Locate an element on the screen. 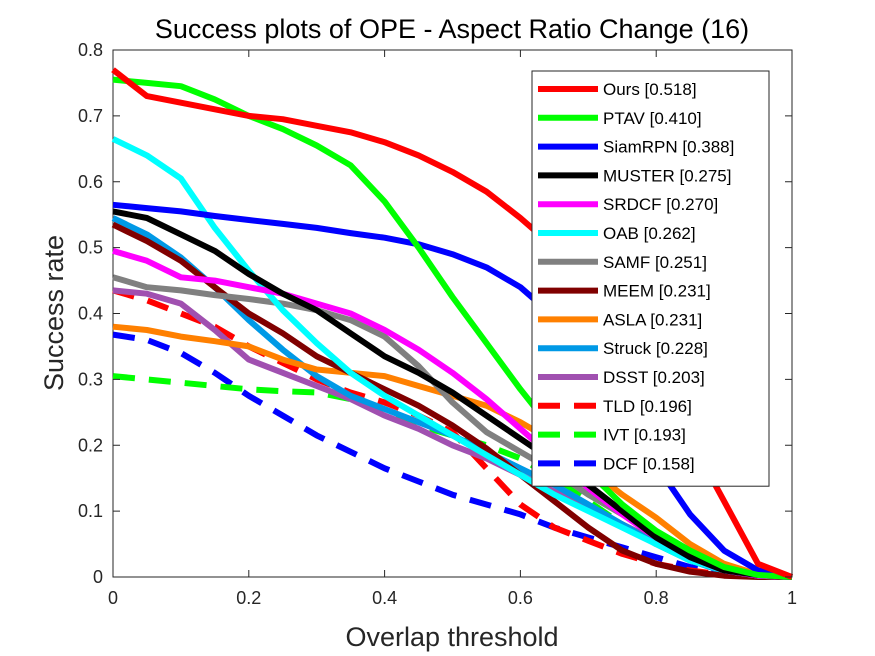 Image resolution: width=875 pixels, height=656 pixels. legend-entry-label: TLD [0.196] is located at coordinates (647, 406).